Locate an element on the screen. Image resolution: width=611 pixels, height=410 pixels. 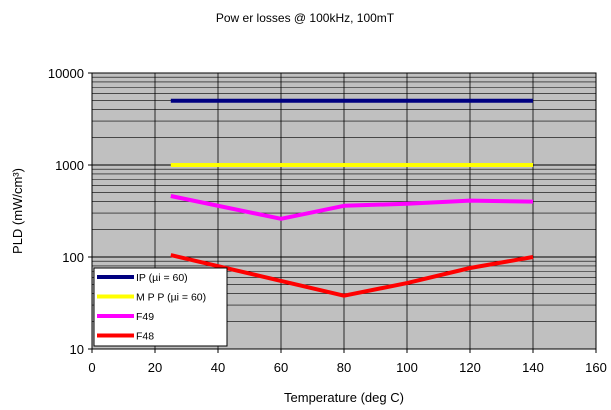
y-tick-label: 100 is located at coordinates (73, 257).